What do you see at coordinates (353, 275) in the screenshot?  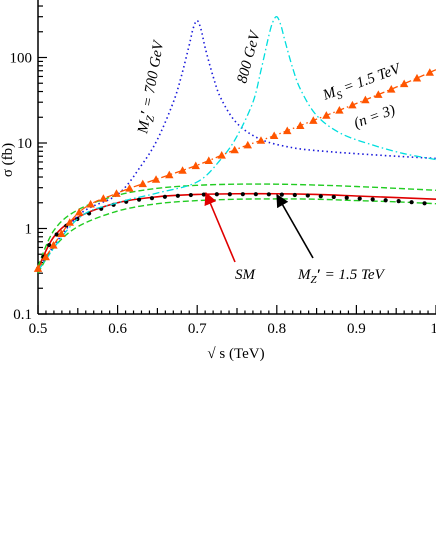 I see `label-z15-rest: = 1.5 TeV` at bounding box center [353, 275].